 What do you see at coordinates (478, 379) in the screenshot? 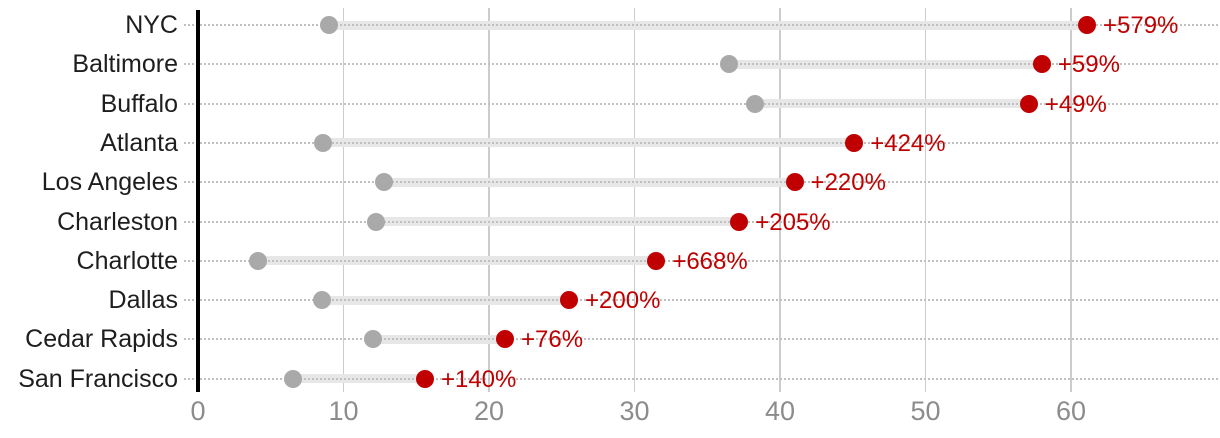
I see `percent-change-label: +140%` at bounding box center [478, 379].